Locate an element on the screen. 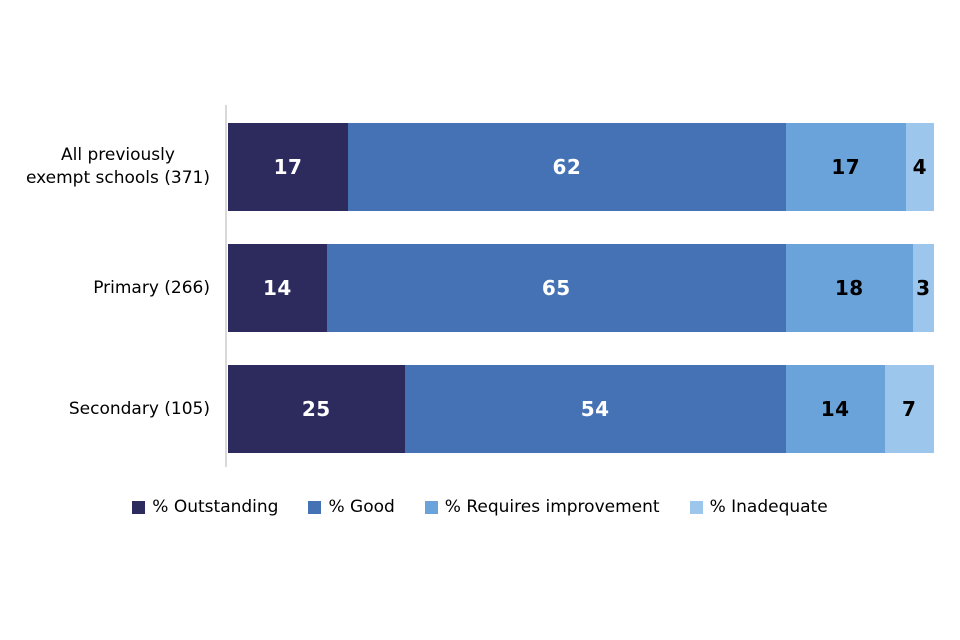 This screenshot has width=960, height=640. category-label: All previously exempt schools (371) is located at coordinates (105, 167).